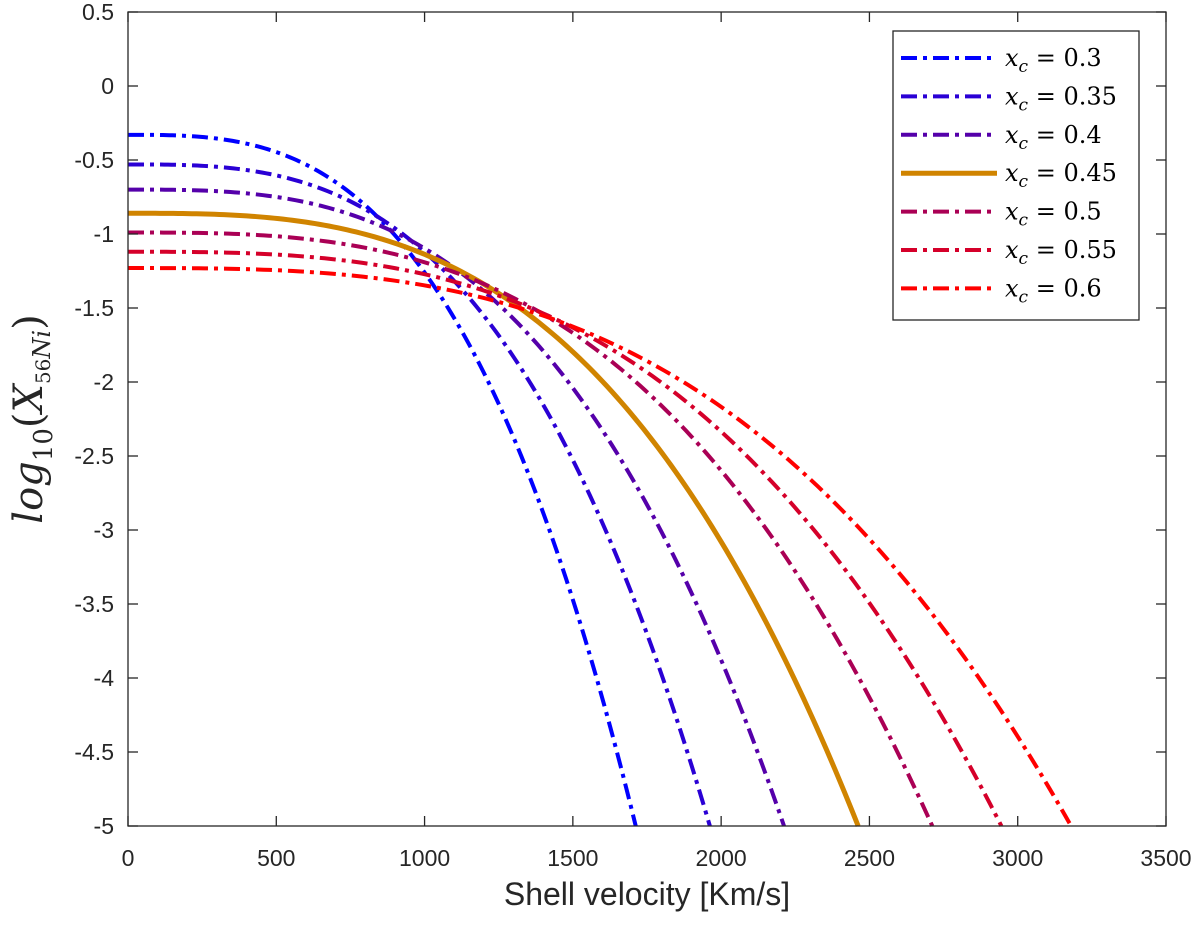 The width and height of the screenshot is (1200, 930). Describe the element at coordinates (104, 382) in the screenshot. I see `y-tick-label: -2` at that location.